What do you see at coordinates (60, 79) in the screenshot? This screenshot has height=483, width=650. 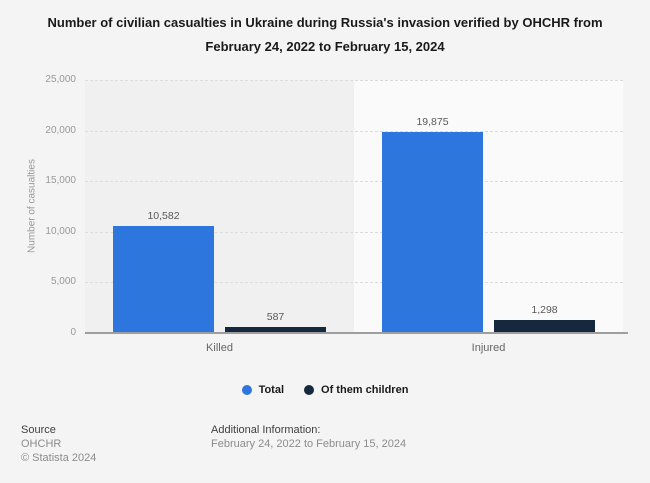 I see `y-tick-label: 25,000` at bounding box center [60, 79].